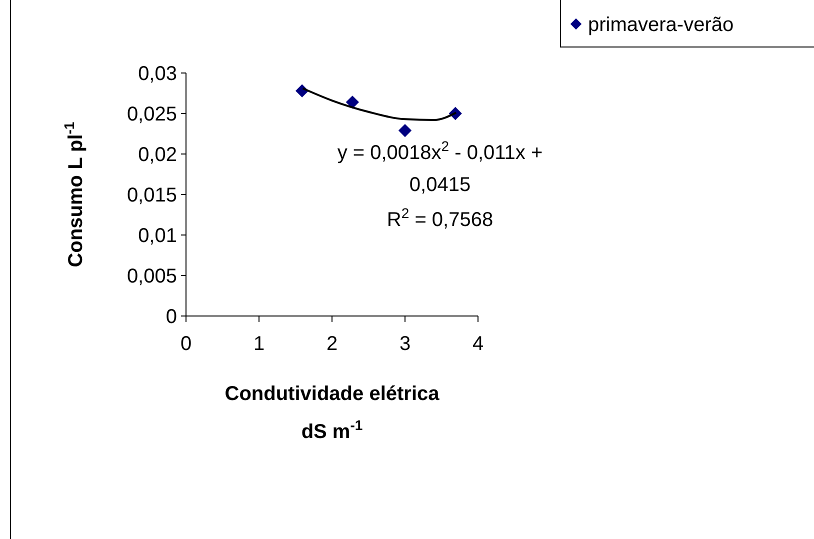 Image resolution: width=814 pixels, height=539 pixels. Describe the element at coordinates (405, 344) in the screenshot. I see `x-tick-label: 3` at that location.